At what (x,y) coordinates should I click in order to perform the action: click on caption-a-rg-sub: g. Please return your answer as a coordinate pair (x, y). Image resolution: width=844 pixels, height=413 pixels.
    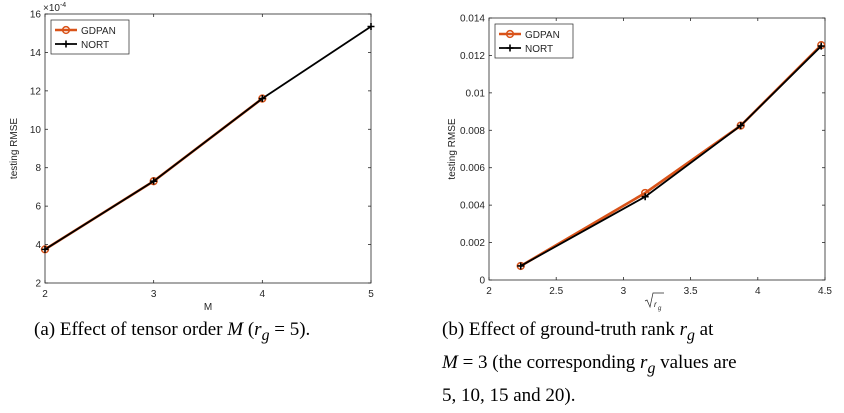
    Looking at the image, I should click on (265, 335).